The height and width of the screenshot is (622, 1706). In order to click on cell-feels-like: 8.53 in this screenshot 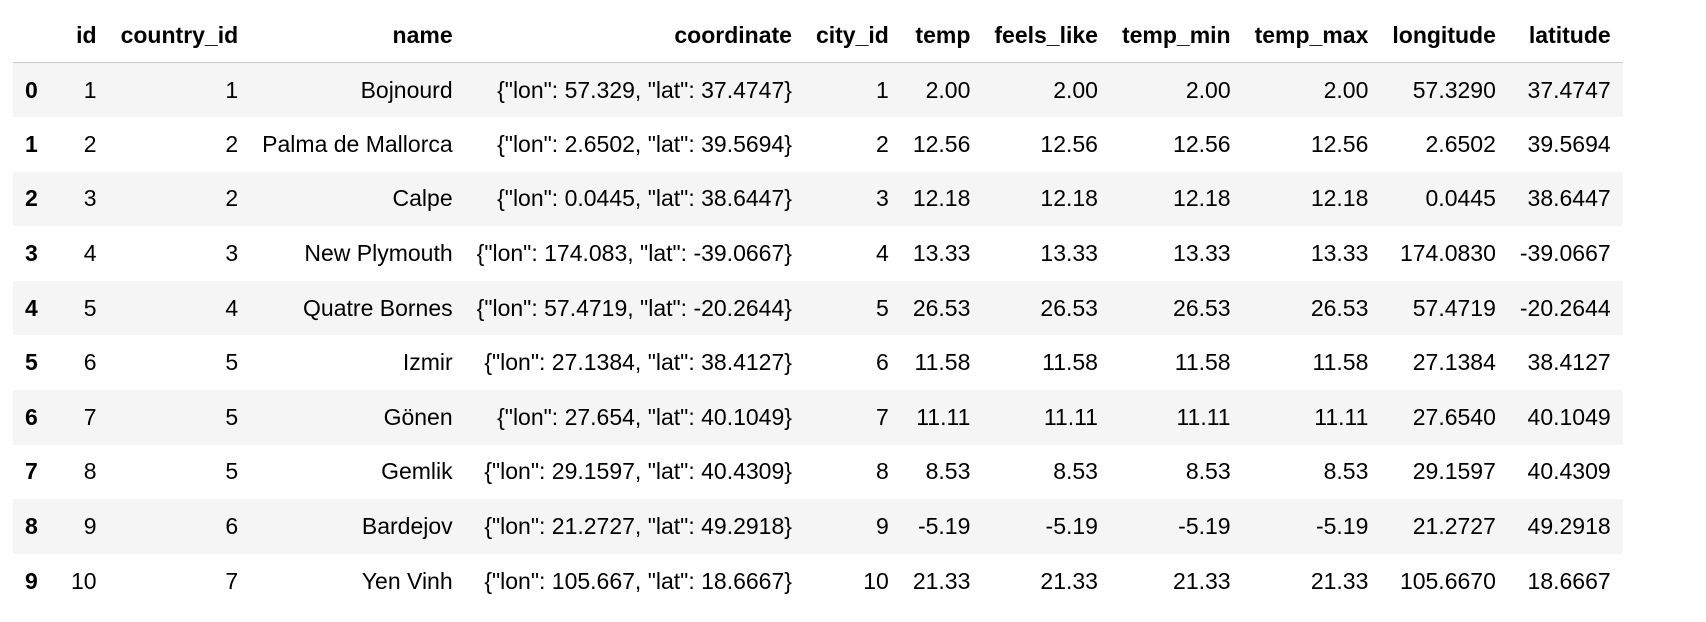, I will do `click(1075, 471)`.